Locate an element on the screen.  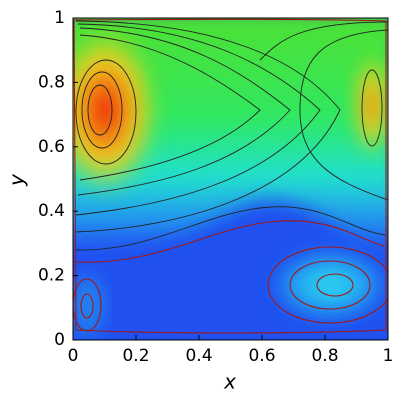
y-tick-label: 0.6 is located at coordinates (51, 147).